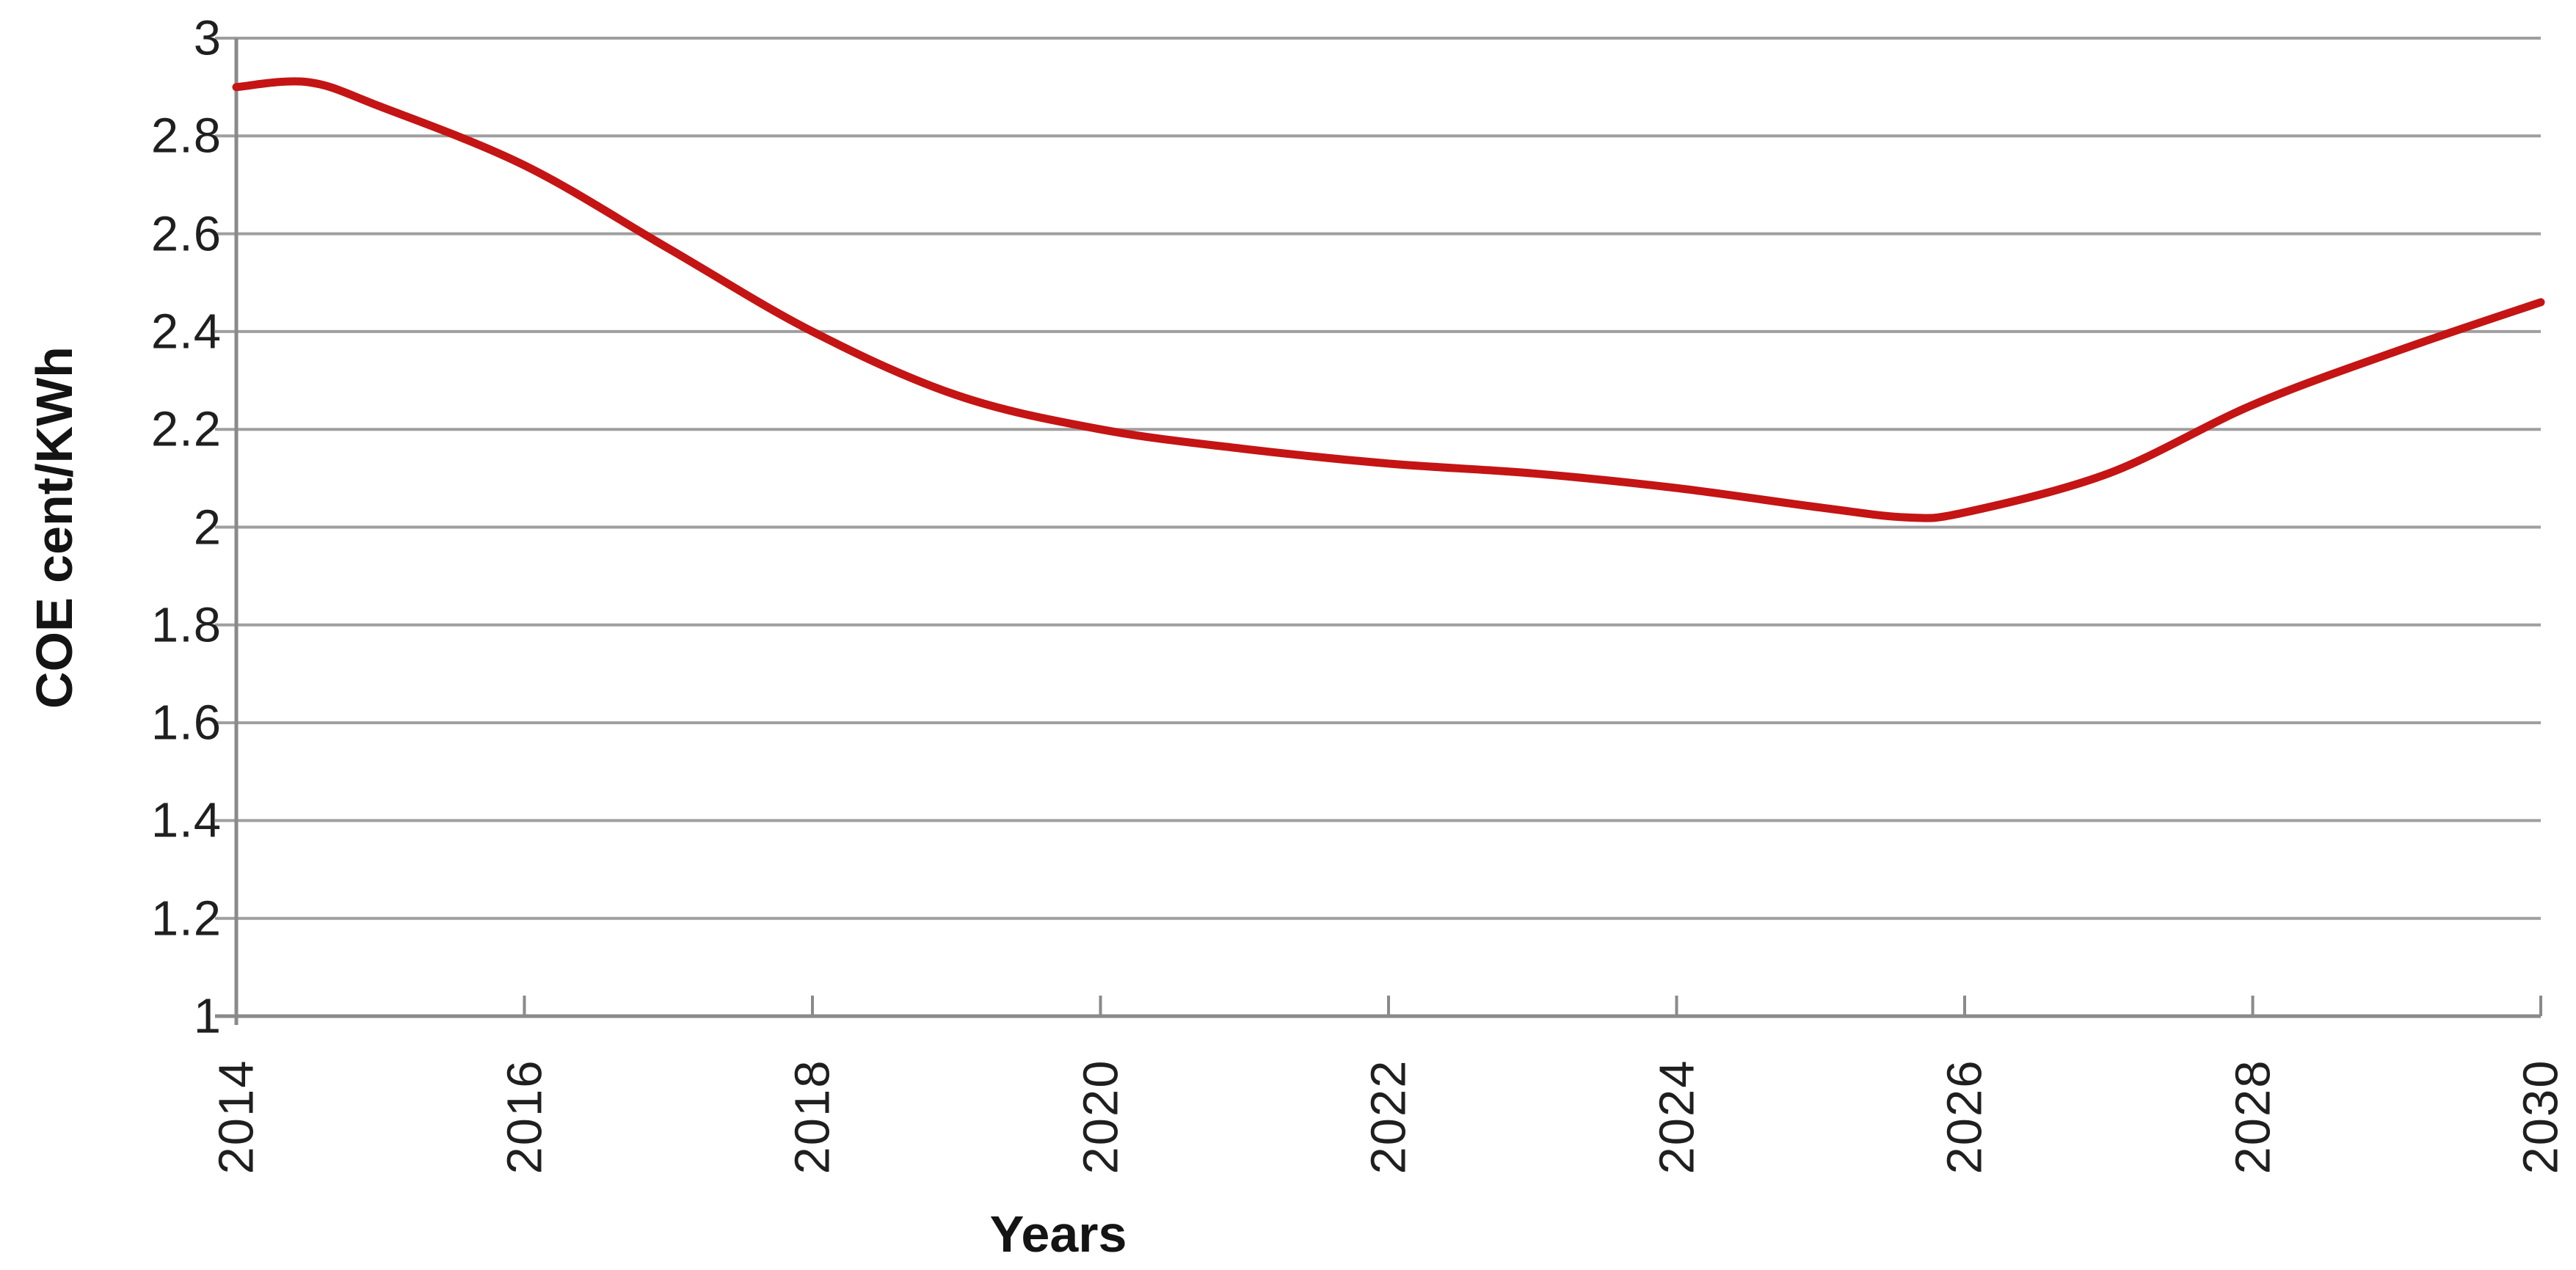 This screenshot has height=1270, width=2576. What do you see at coordinates (207, 1016) in the screenshot?
I see `y-tick-label-1: 1` at bounding box center [207, 1016].